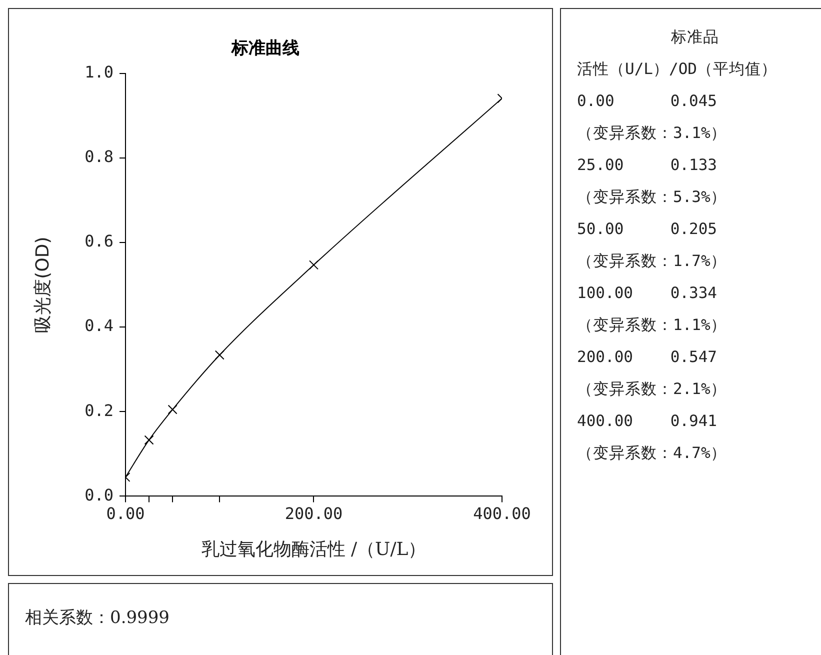 Image resolution: width=821 pixels, height=655 pixels. Describe the element at coordinates (677, 69) in the screenshot. I see `text: 活性（U/L）/OD（平均值）` at that location.